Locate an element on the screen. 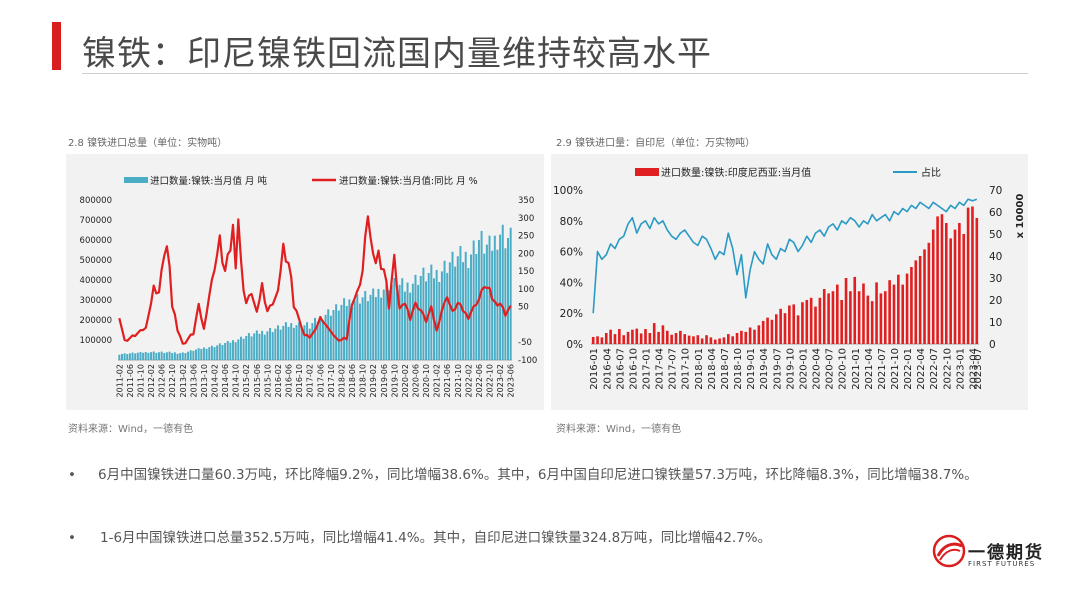  x-axis-tick-label: 2022-02 is located at coordinates (468, 380).